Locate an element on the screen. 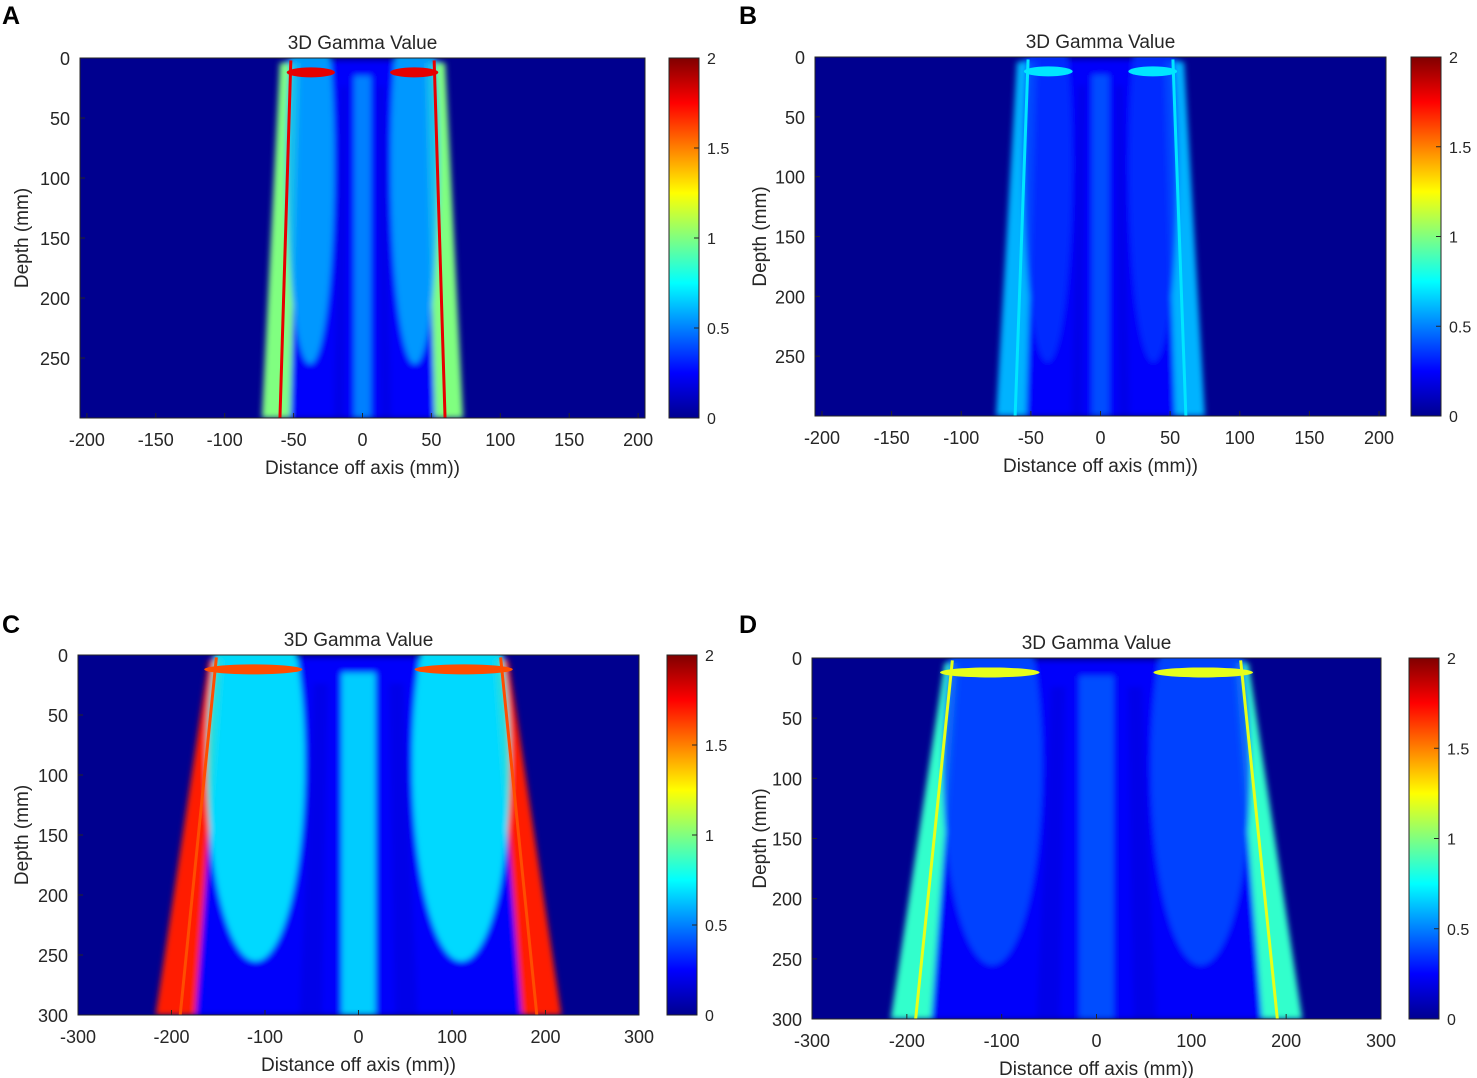  x-axis-label: Distance off axis (mm)) is located at coordinates (358, 1065).